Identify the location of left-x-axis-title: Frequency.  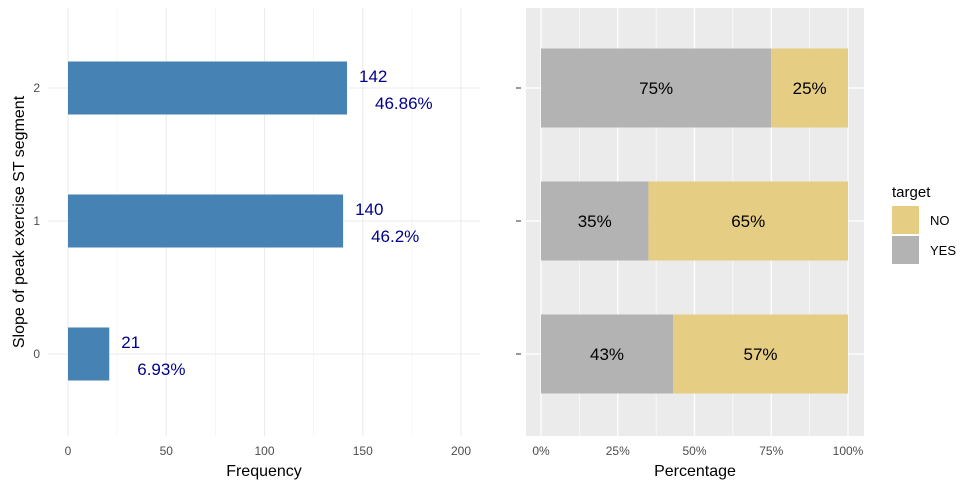
(264, 471).